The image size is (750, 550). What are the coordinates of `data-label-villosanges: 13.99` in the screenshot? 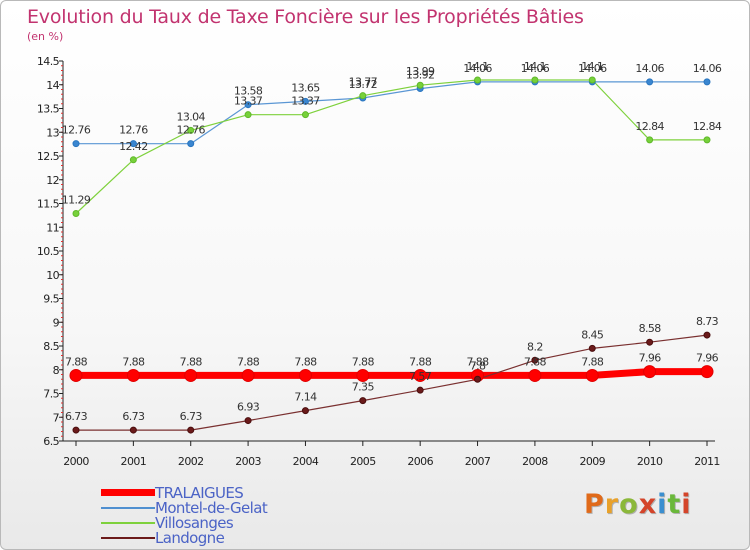 It's located at (420, 71).